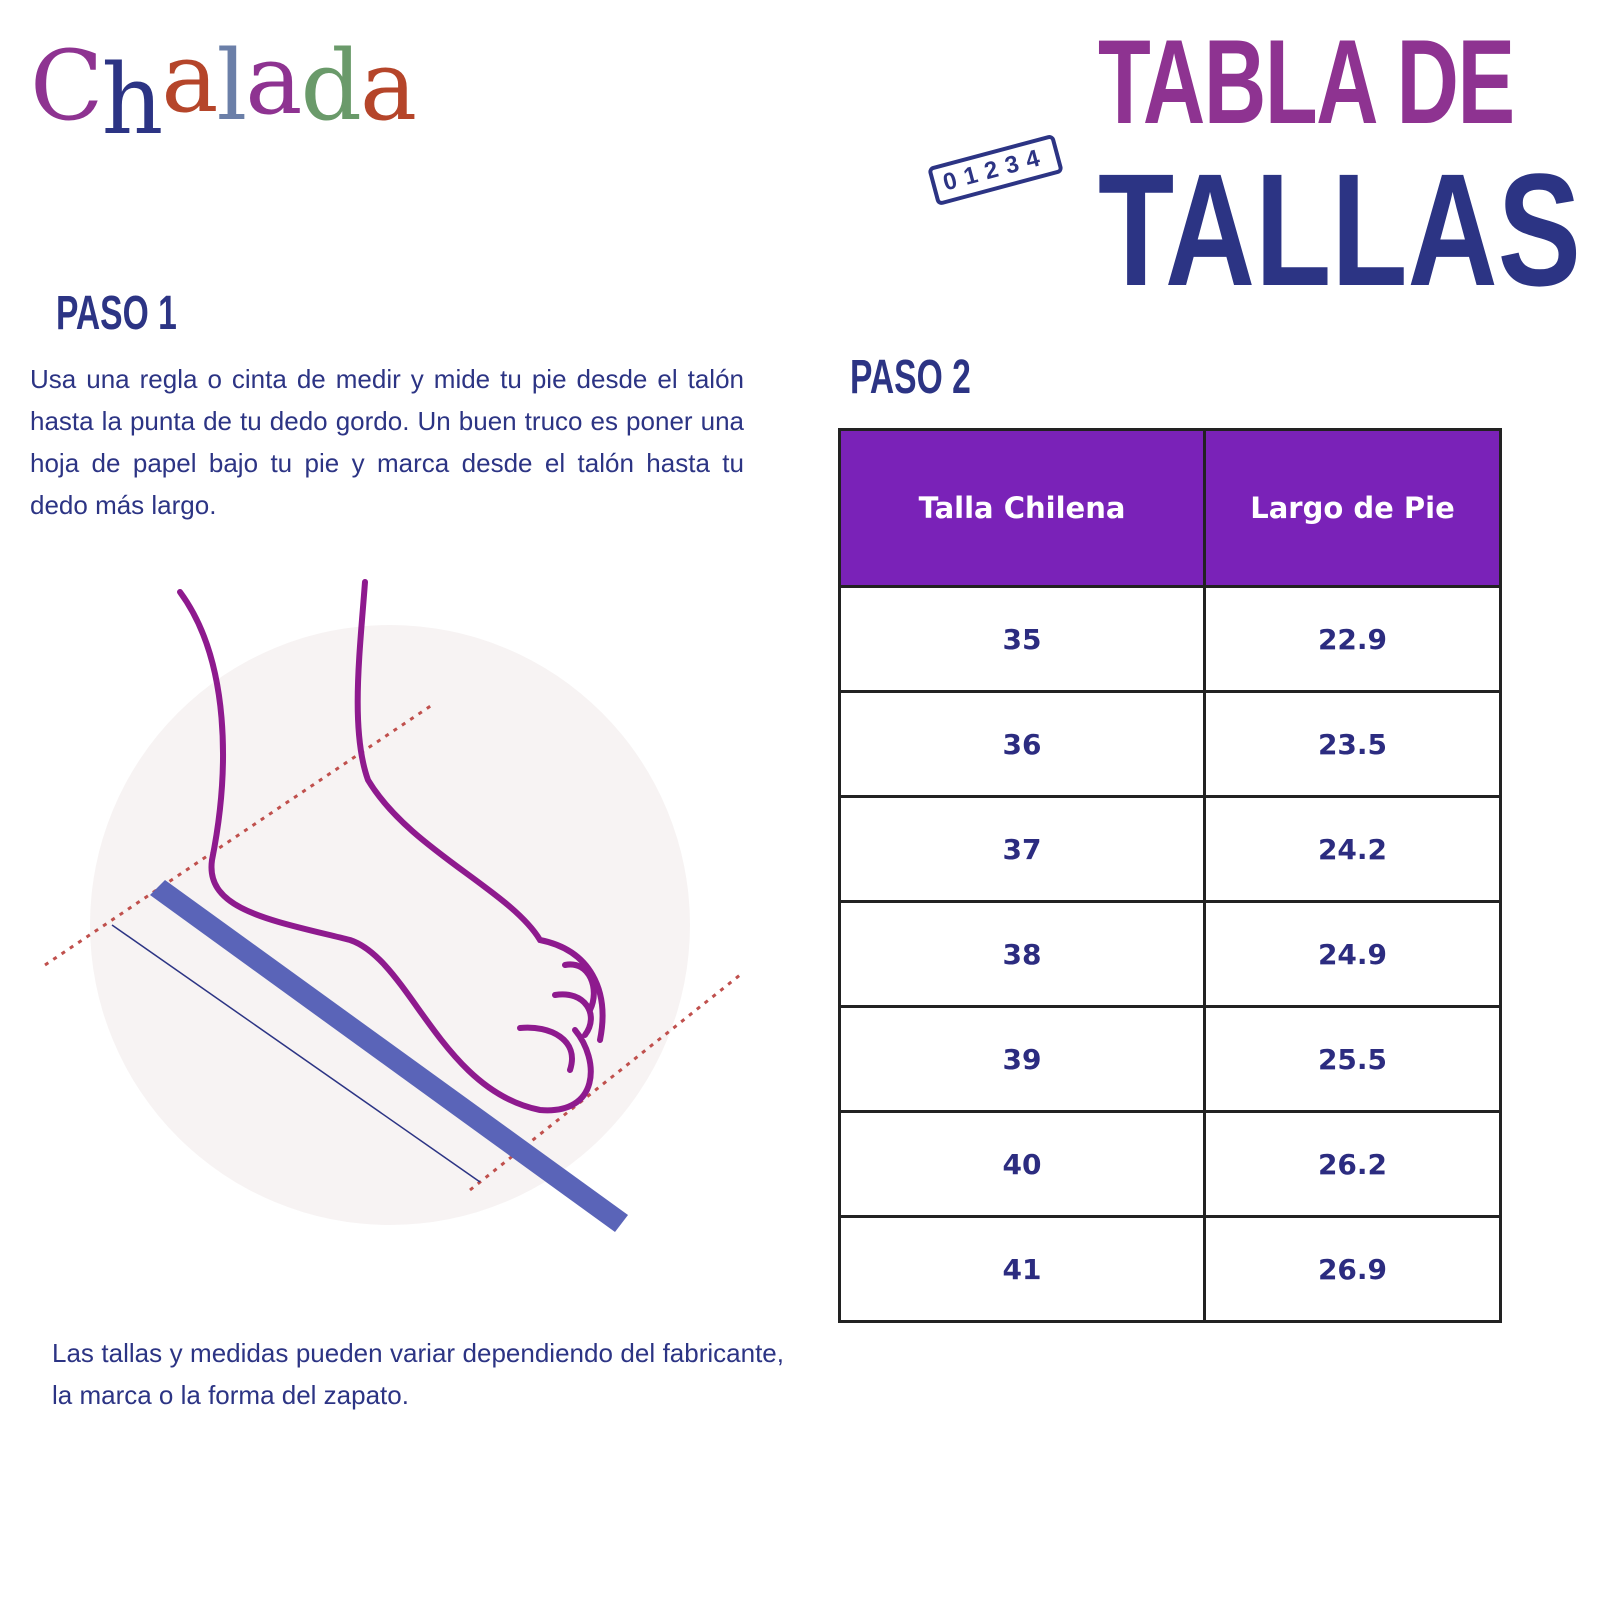  Describe the element at coordinates (995, 170) in the screenshot. I see `ruler-icon: 01234` at that location.